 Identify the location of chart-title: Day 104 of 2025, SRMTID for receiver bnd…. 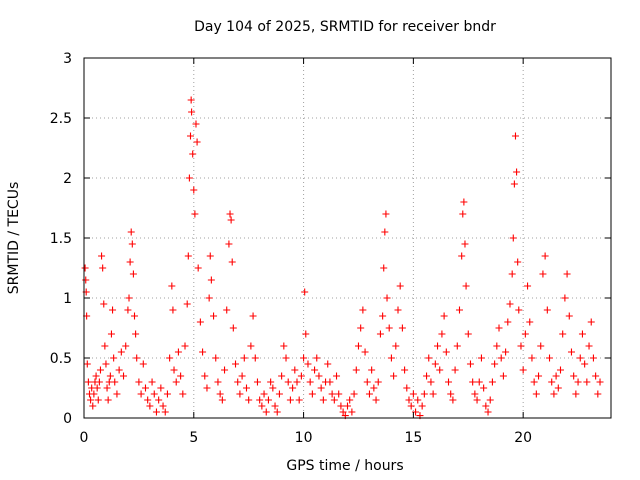
(345, 27).